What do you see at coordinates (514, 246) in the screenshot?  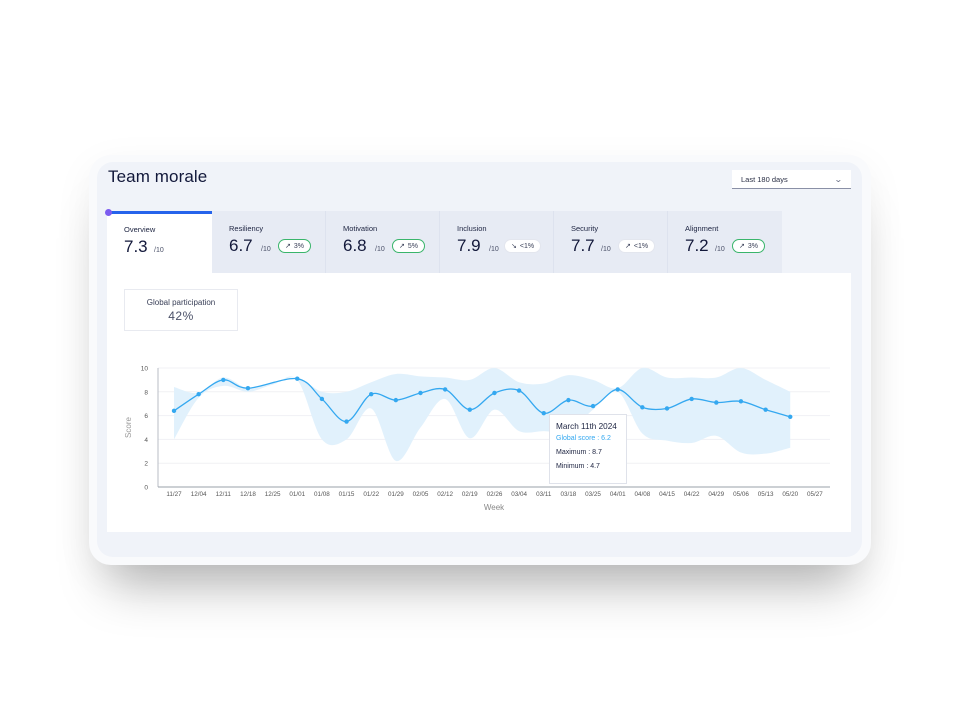 I see `arrow-down-right-icon: ↘` at bounding box center [514, 246].